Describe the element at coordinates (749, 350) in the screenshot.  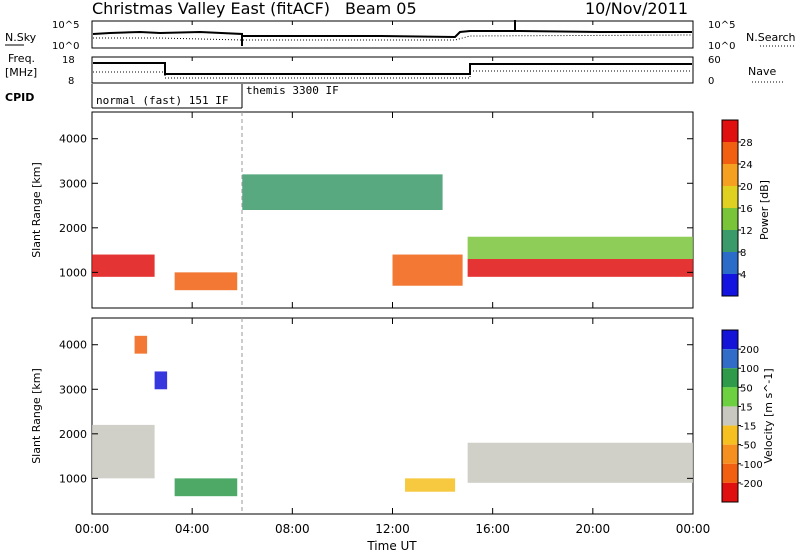
I see `velocity-colorbar-label-0: 200` at that location.